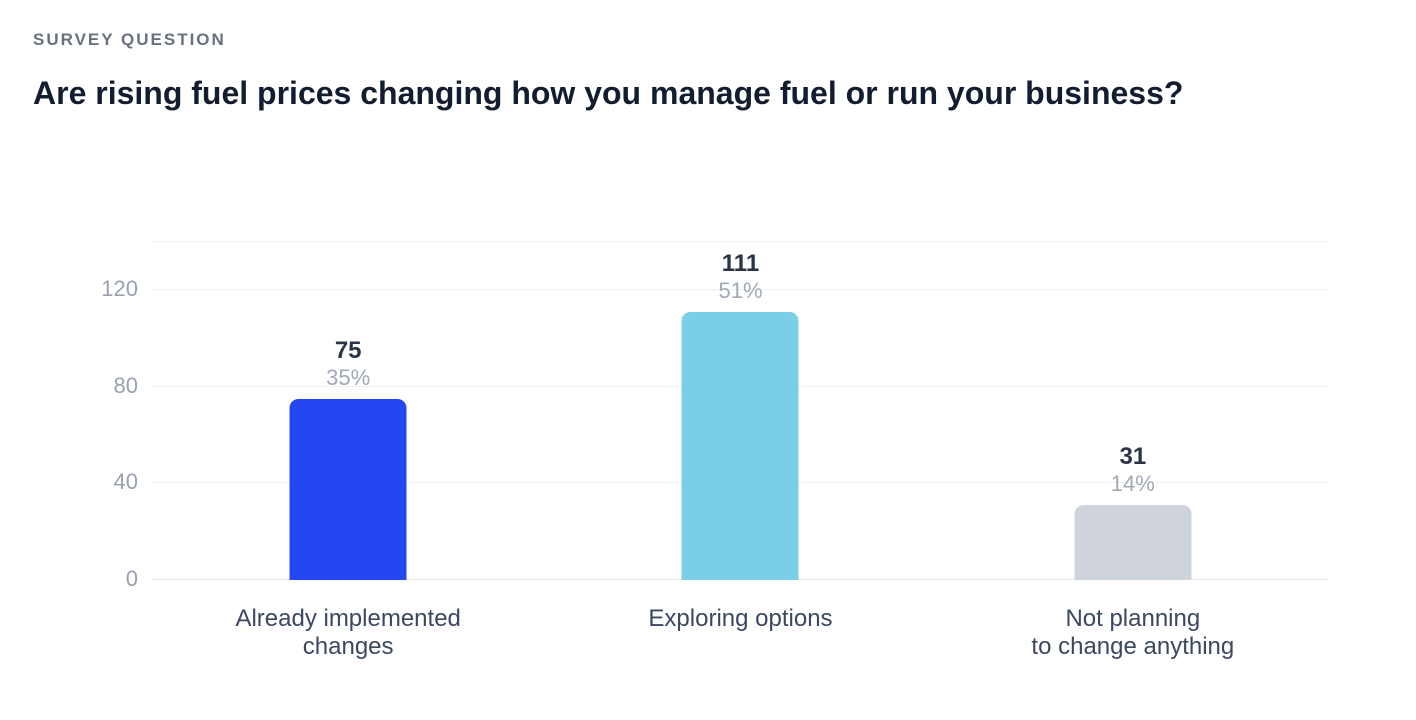 Image resolution: width=1416 pixels, height=720 pixels. I want to click on y-axis-tick-label-120: 120, so click(119, 289).